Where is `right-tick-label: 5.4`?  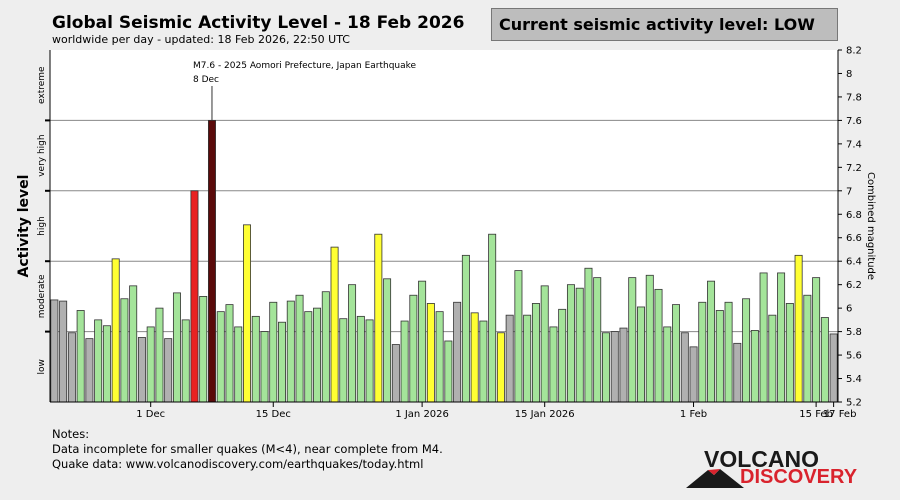 right-tick-label: 5.4 is located at coordinates (854, 379).